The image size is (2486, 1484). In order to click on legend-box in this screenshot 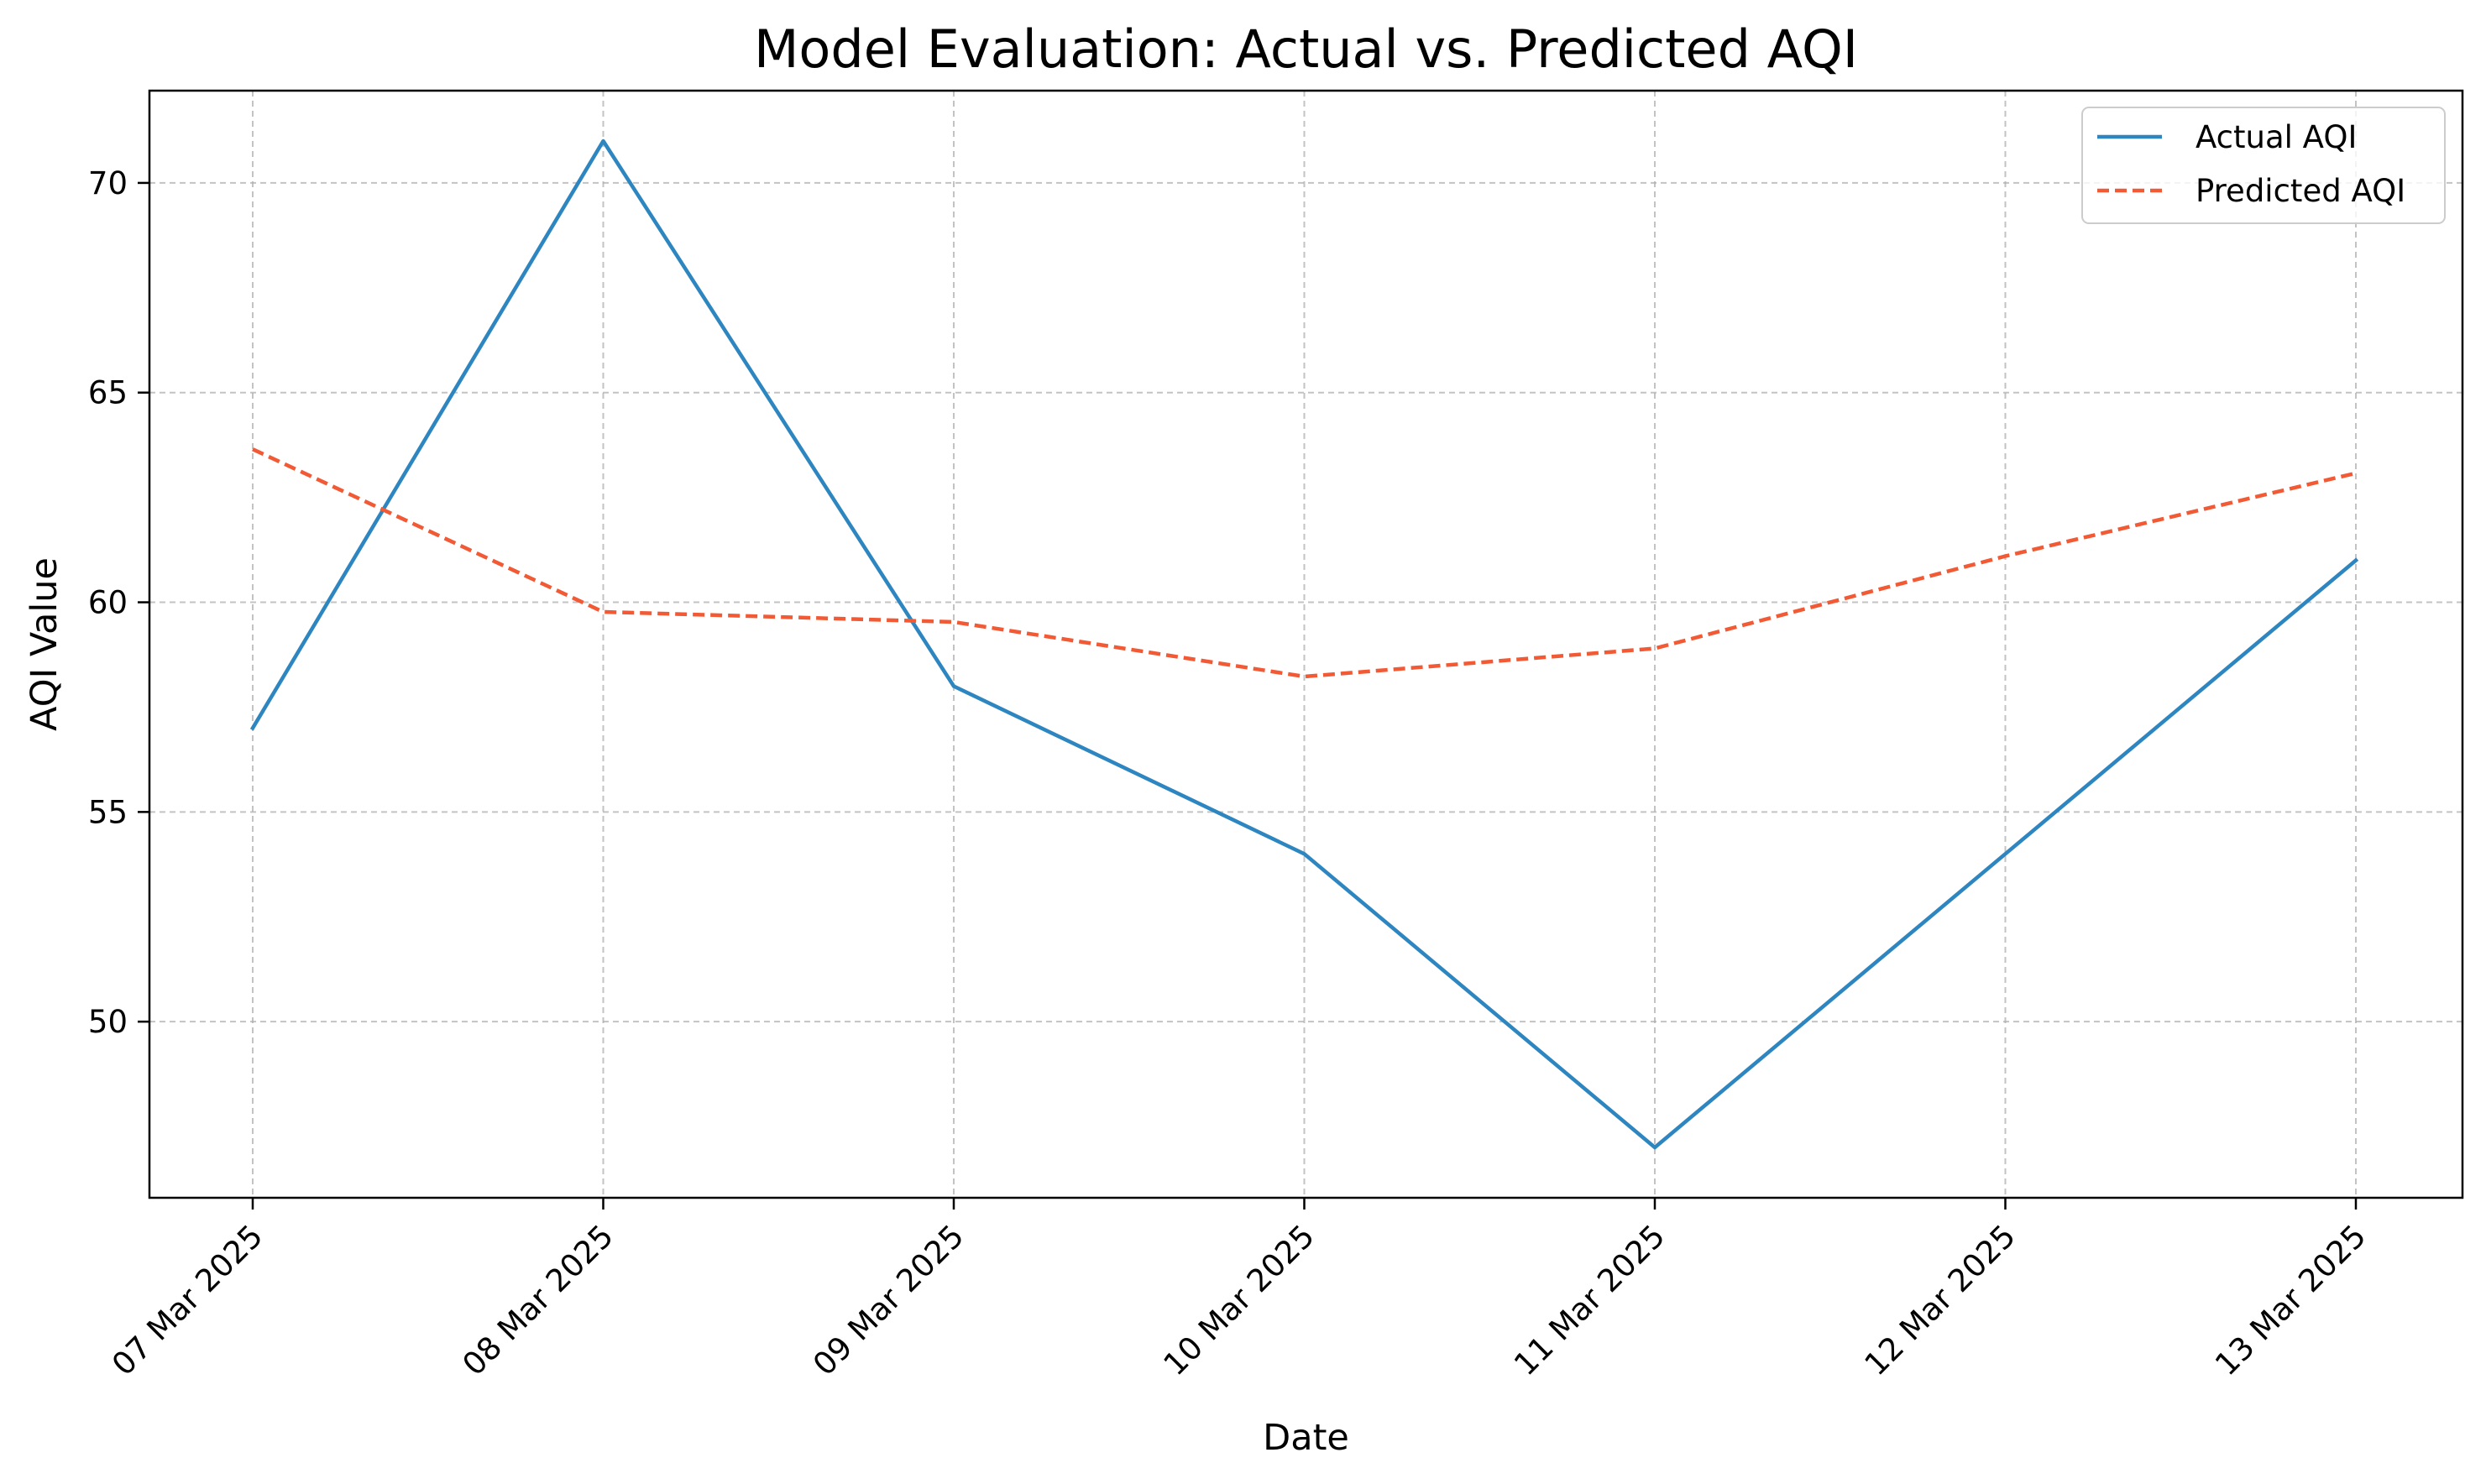, I will do `click(2263, 165)`.